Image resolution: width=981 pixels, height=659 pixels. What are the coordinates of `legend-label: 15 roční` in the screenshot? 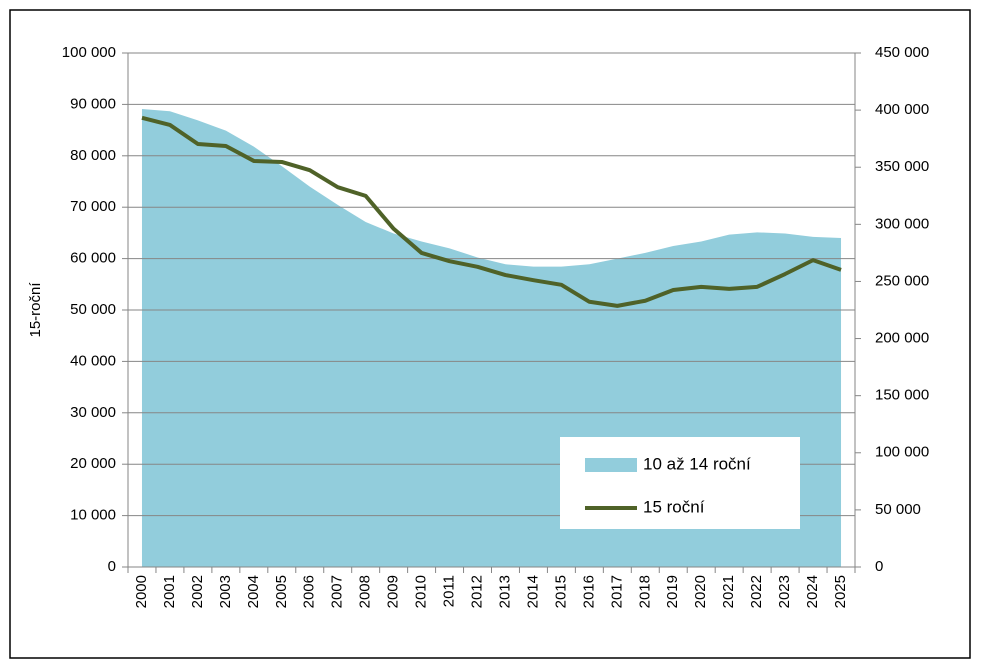 It's located at (674, 506).